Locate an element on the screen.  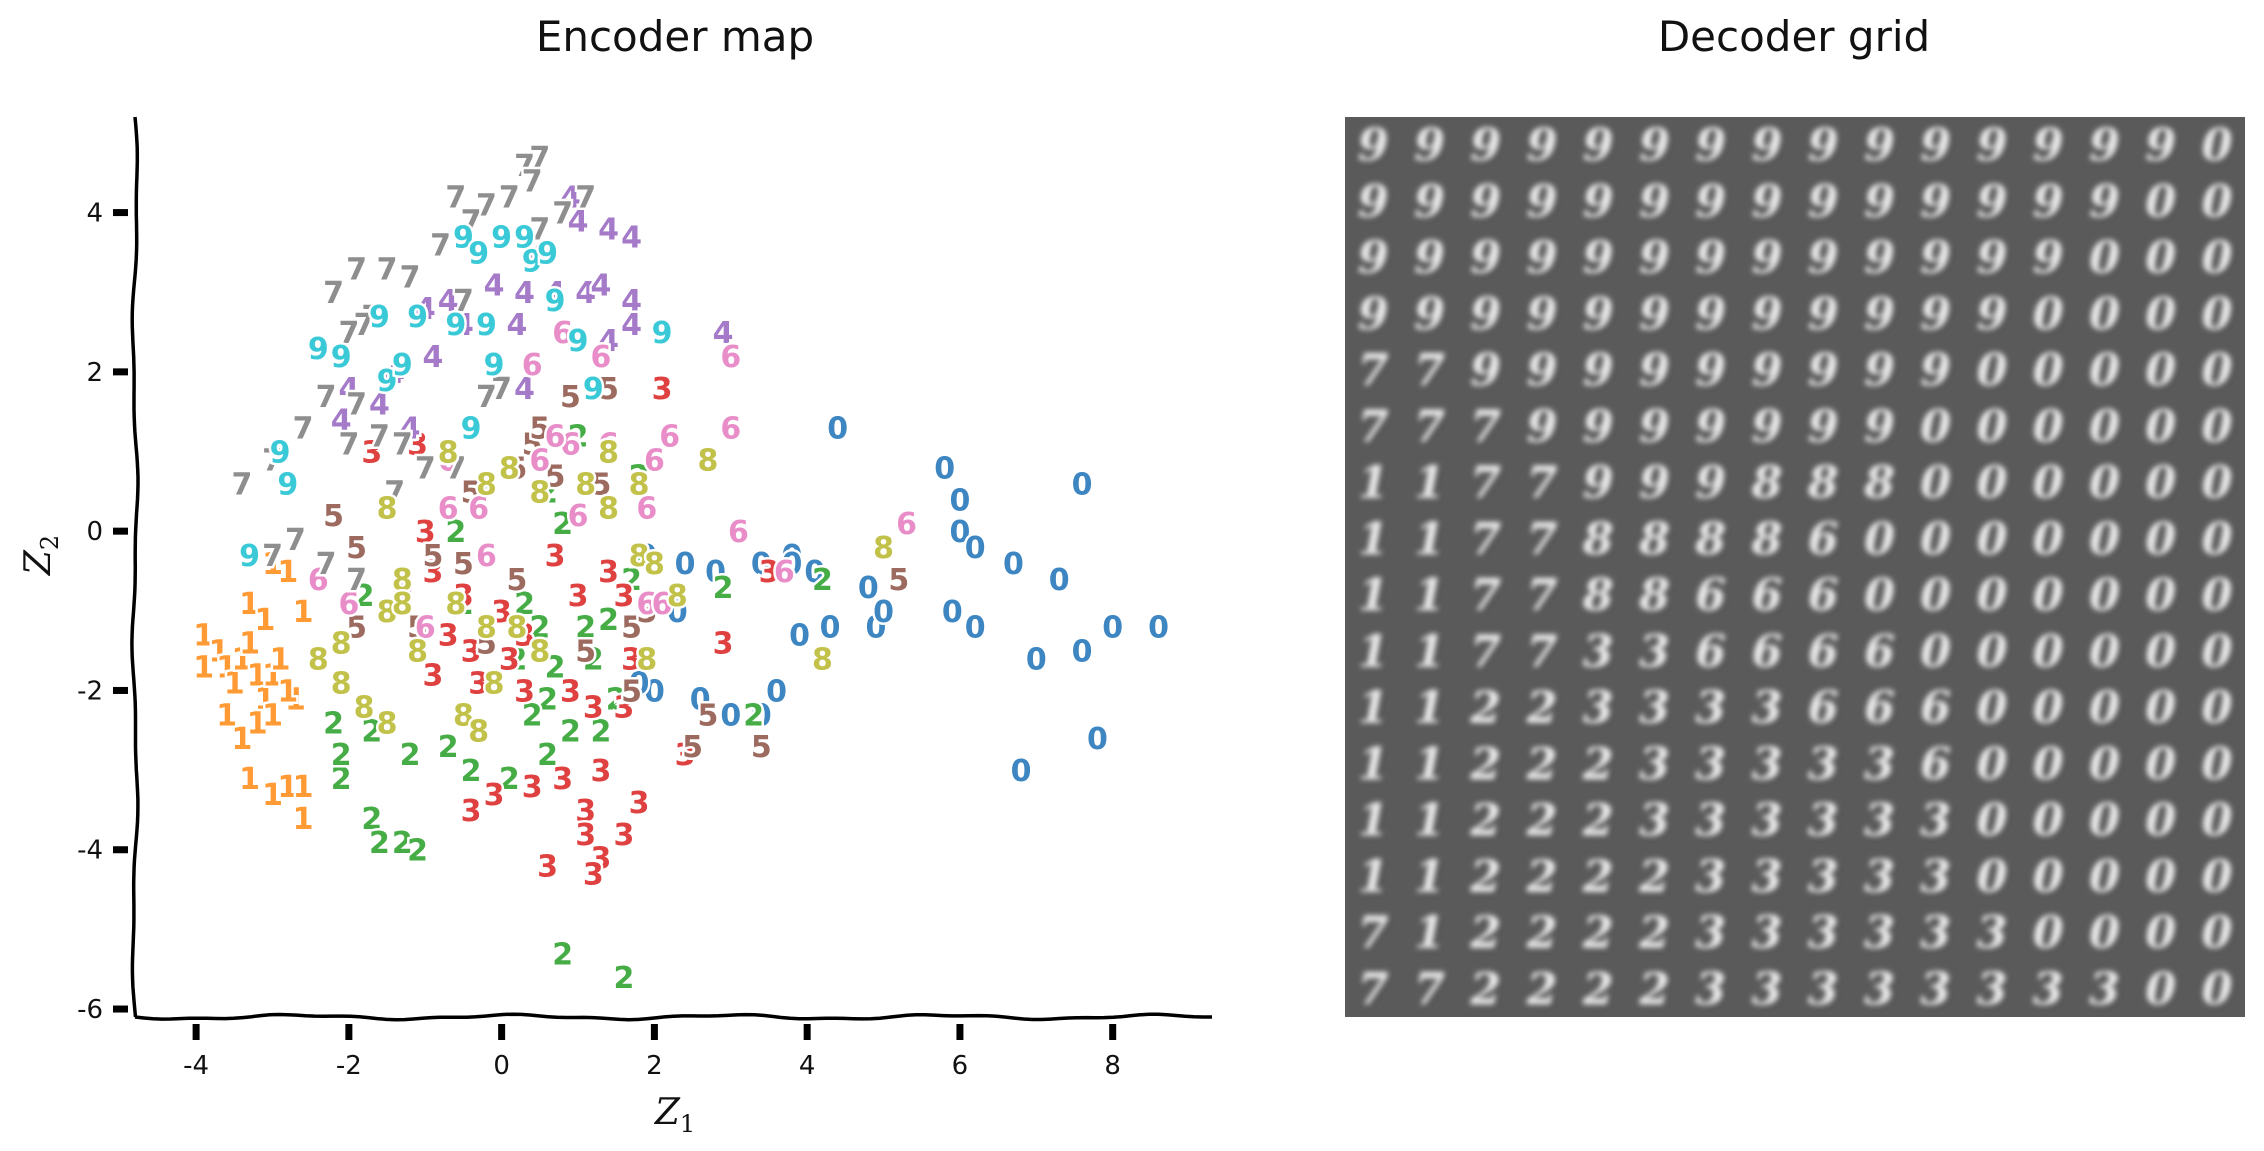
decoder-cell-digit: 7 is located at coordinates (1542, 595).